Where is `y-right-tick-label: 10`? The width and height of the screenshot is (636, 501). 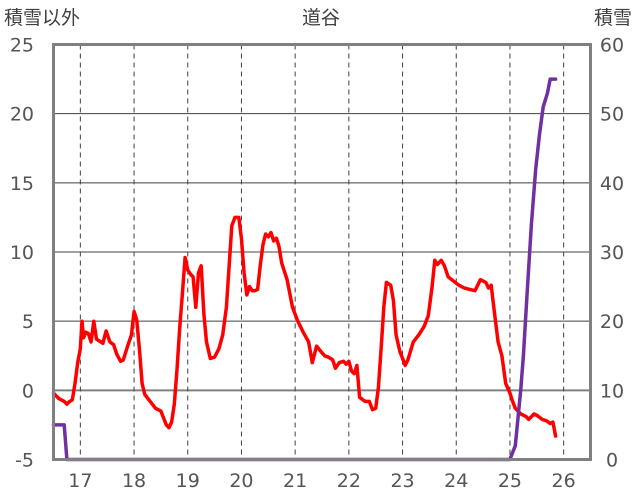
y-right-tick-label: 10 is located at coordinates (612, 391).